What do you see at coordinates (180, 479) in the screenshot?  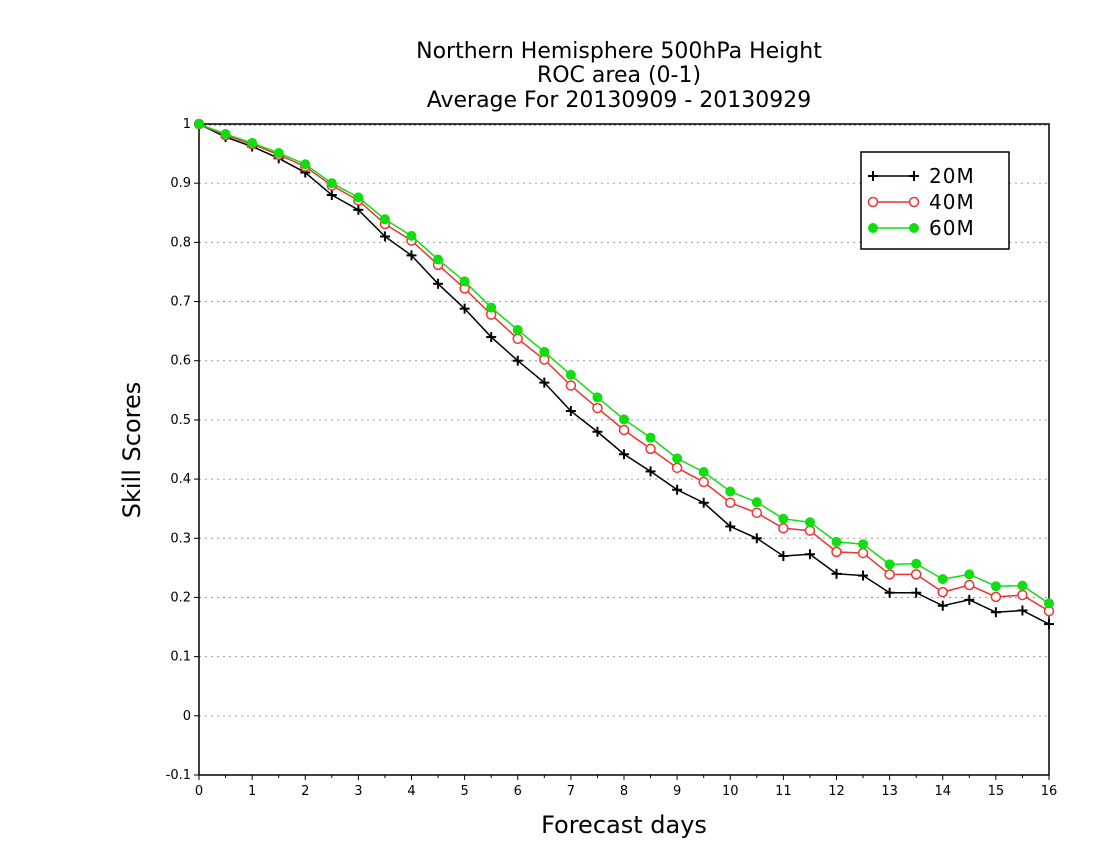 I see `y-tick-label: 0.4` at bounding box center [180, 479].